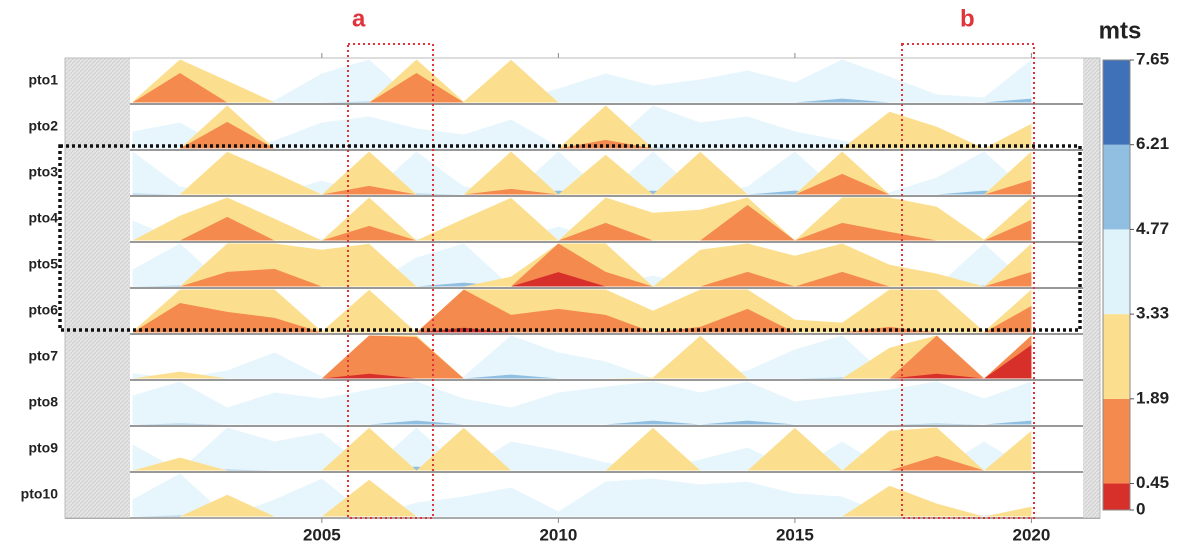 The width and height of the screenshot is (1183, 544). Describe the element at coordinates (1152, 228) in the screenshot. I see `legend-label: 4.77` at that location.